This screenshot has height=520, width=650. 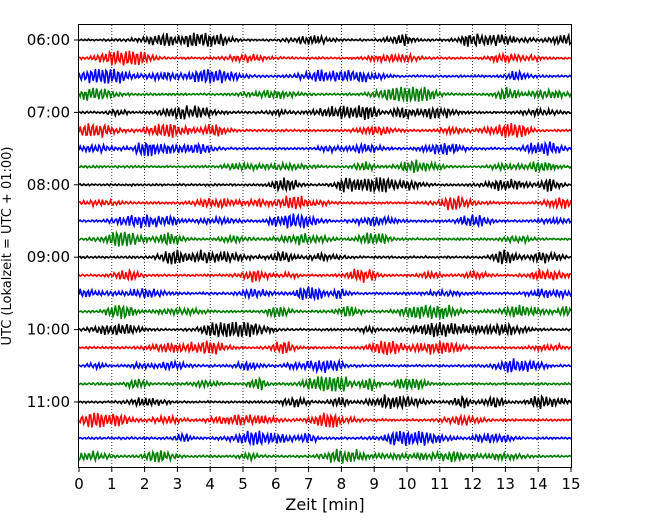 I want to click on x-axis-ticks: 0 1 2 3 4 5 6 7 8 9 10 11 12 13 14 15, so click(x=327, y=480).